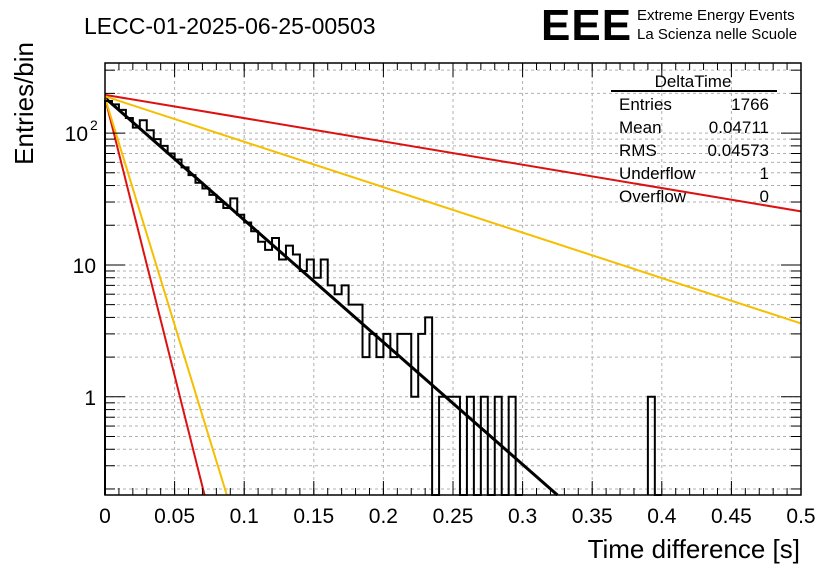  I want to click on stats-label: Mean, so click(640, 127).